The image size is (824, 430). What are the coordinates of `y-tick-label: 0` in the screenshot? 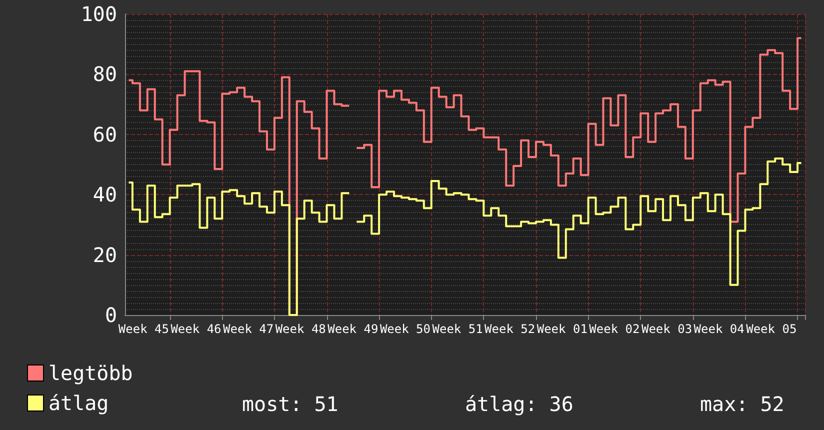 It's located at (110, 315).